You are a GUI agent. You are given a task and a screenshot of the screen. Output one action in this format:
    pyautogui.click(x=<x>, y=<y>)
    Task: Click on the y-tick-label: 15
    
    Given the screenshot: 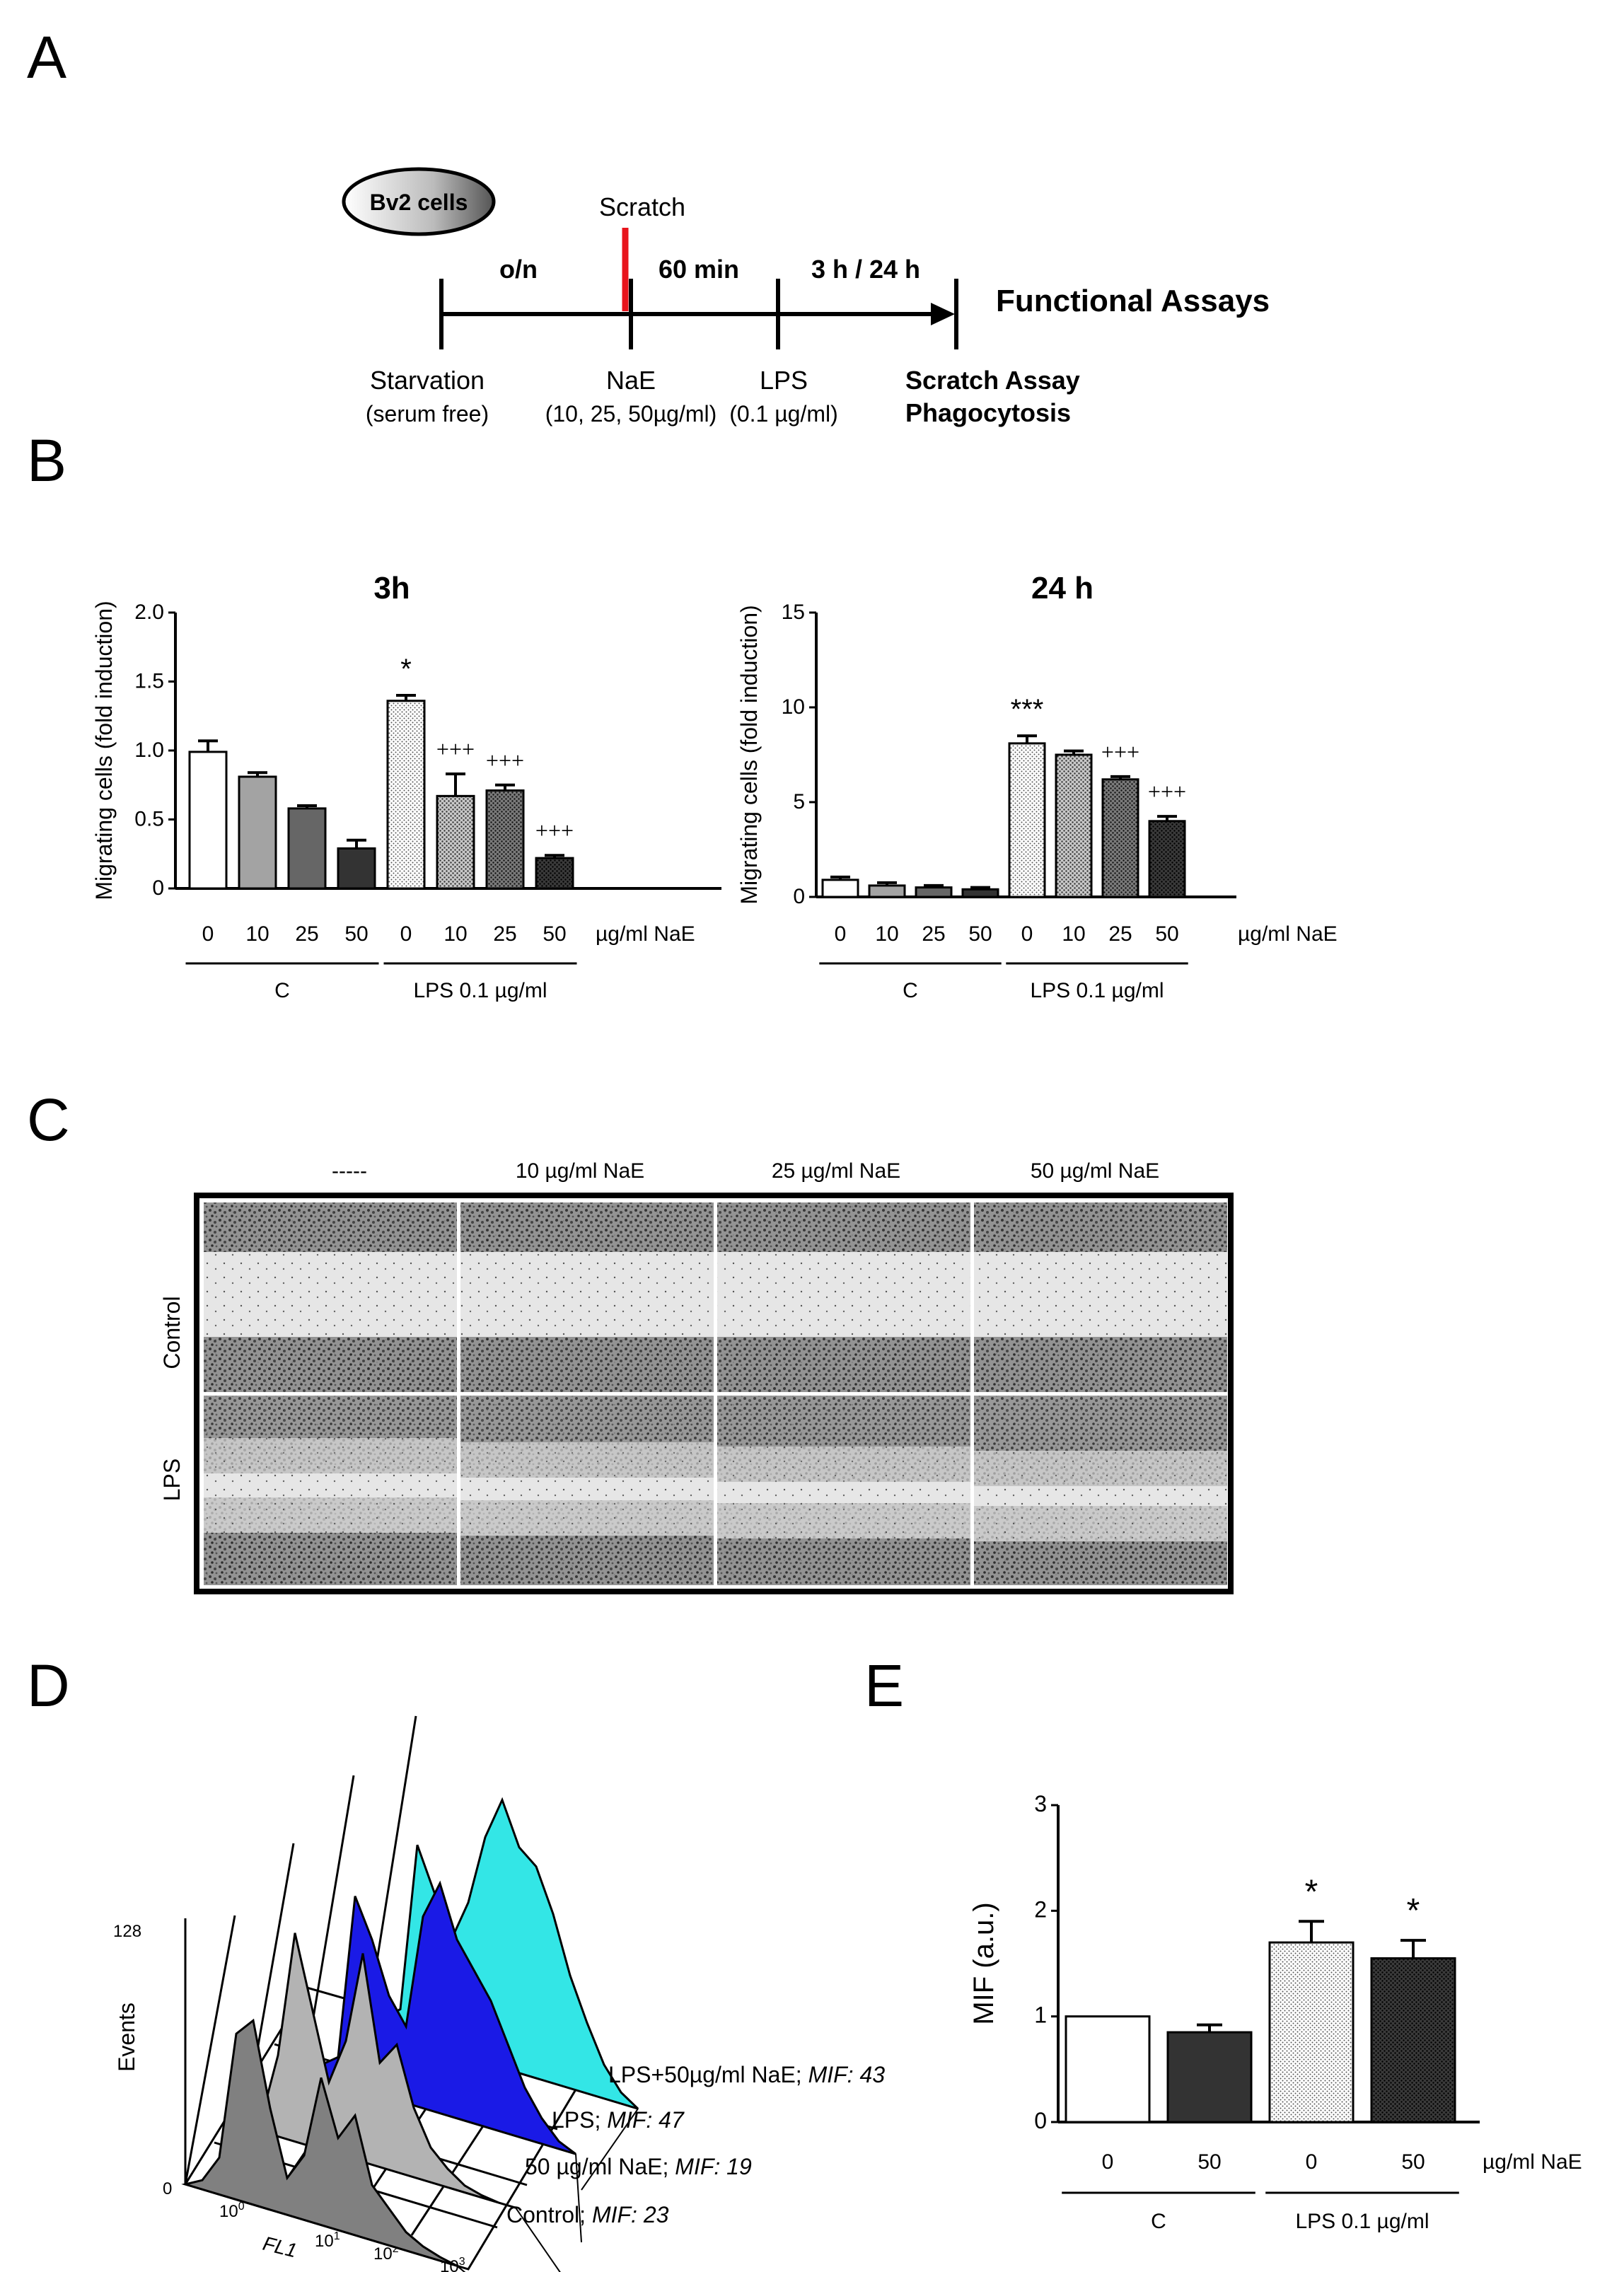 What is the action you would take?
    pyautogui.click(x=793, y=613)
    